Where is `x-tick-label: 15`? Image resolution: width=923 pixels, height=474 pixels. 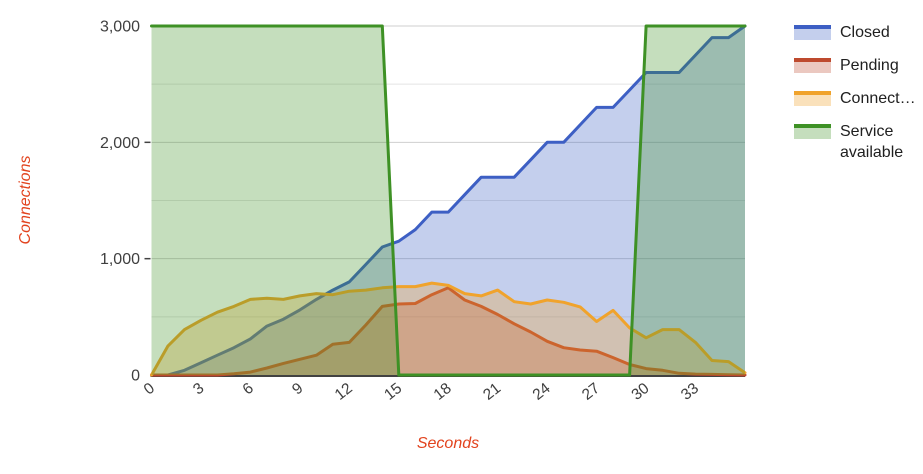 x-tick-label: 15 is located at coordinates (393, 392).